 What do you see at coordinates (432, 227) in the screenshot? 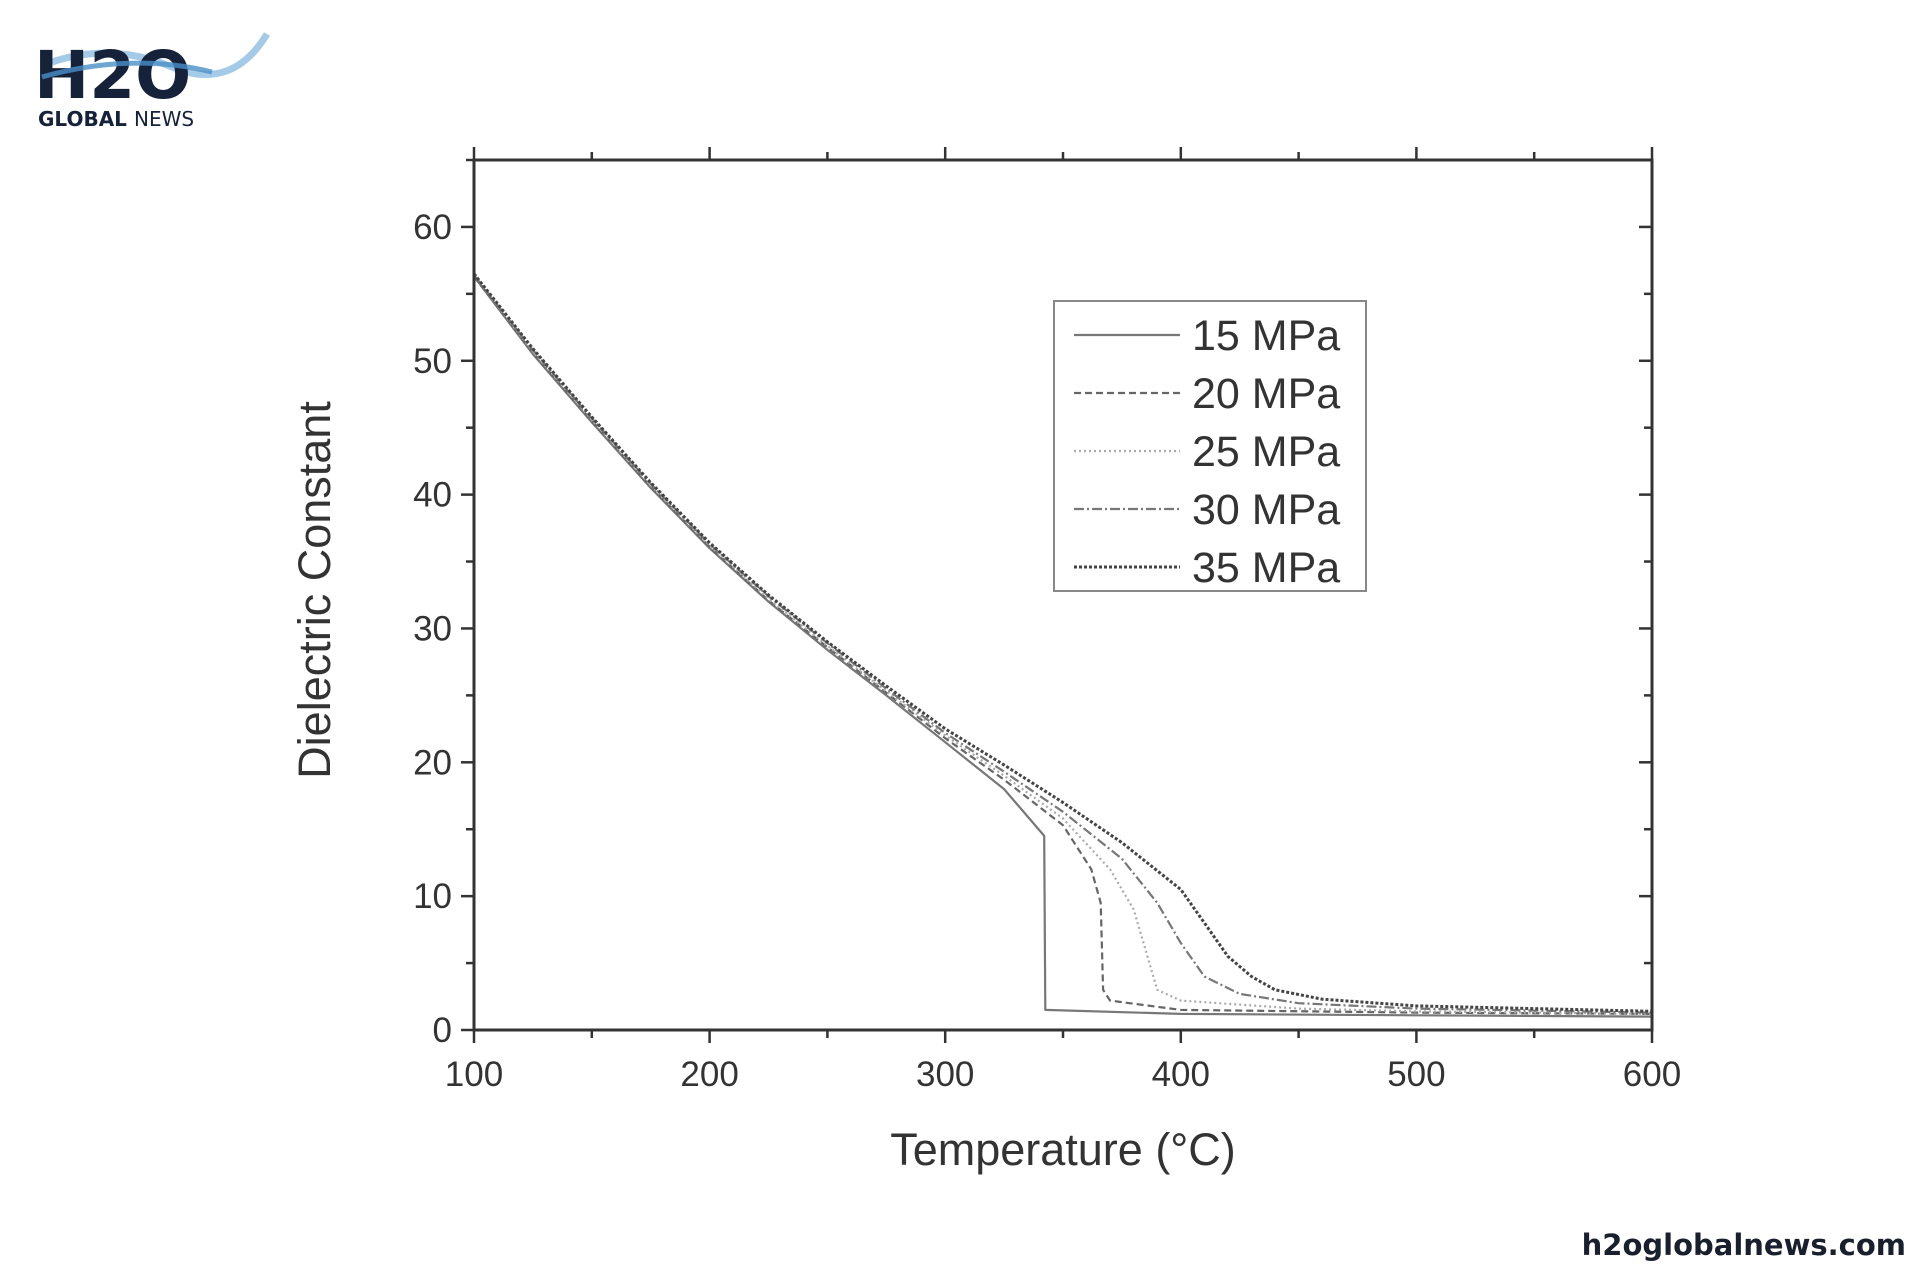
I see `y-tick-label: 60` at bounding box center [432, 227].